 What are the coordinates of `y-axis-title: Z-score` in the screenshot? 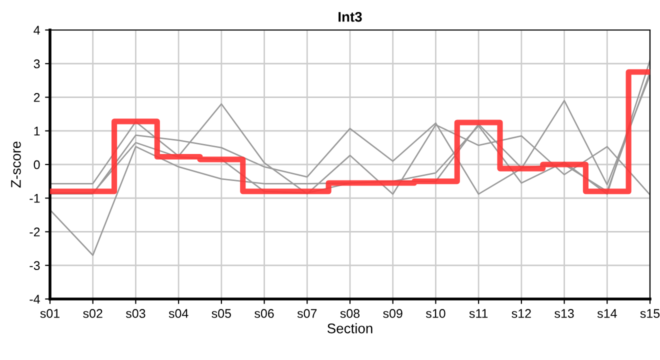 It's located at (16, 165).